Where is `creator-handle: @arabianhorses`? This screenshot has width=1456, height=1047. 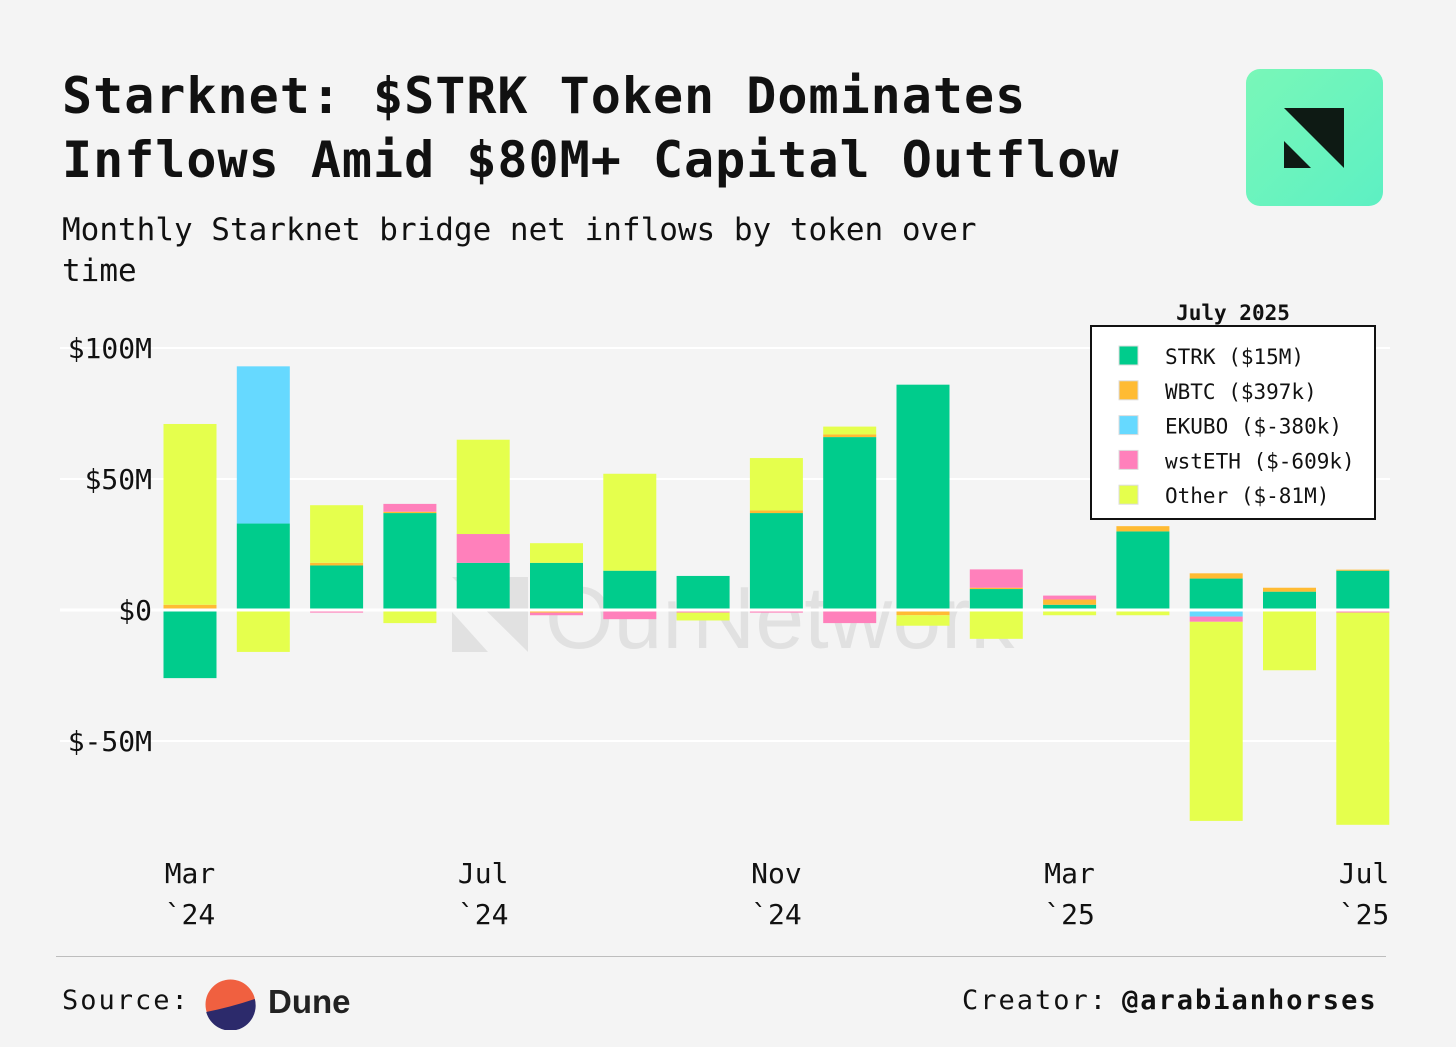 creator-handle: @arabianhorses is located at coordinates (1250, 1000).